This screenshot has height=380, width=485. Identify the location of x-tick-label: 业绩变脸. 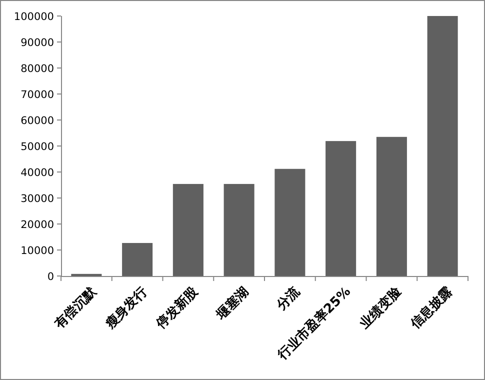
(381, 308).